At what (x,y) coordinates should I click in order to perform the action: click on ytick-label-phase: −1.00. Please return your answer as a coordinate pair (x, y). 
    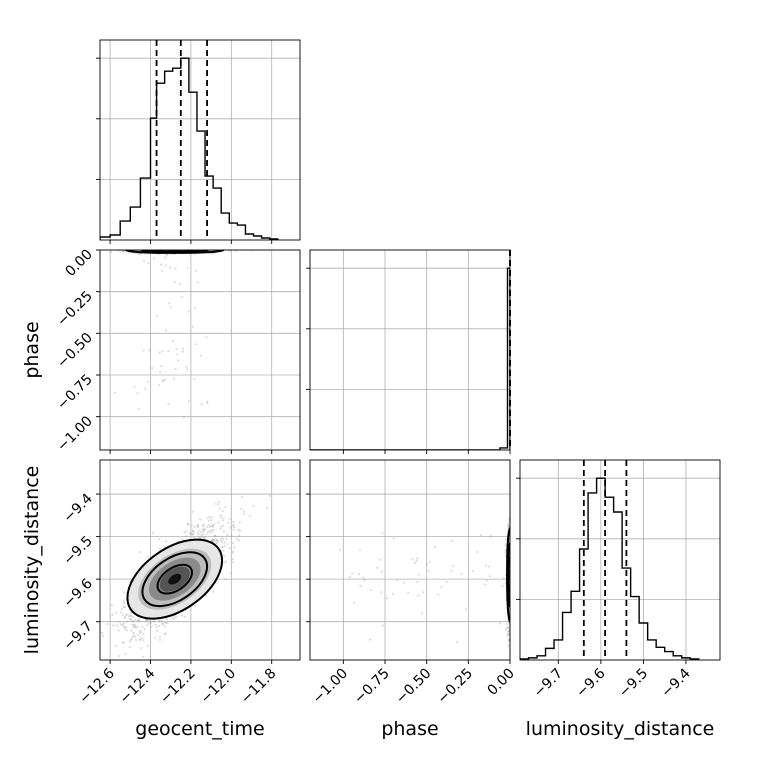
    Looking at the image, I should click on (75, 434).